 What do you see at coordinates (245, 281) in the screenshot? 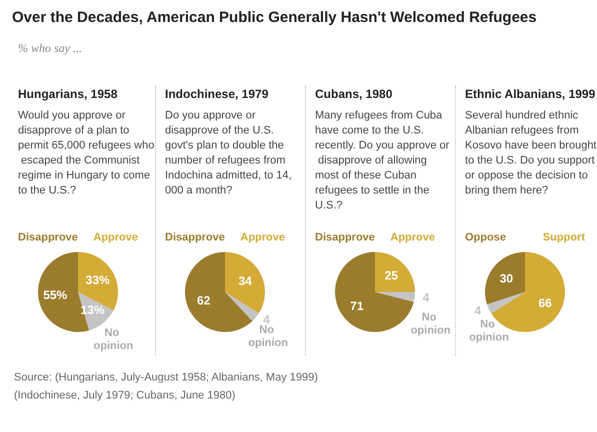
I see `data-label: 34` at bounding box center [245, 281].